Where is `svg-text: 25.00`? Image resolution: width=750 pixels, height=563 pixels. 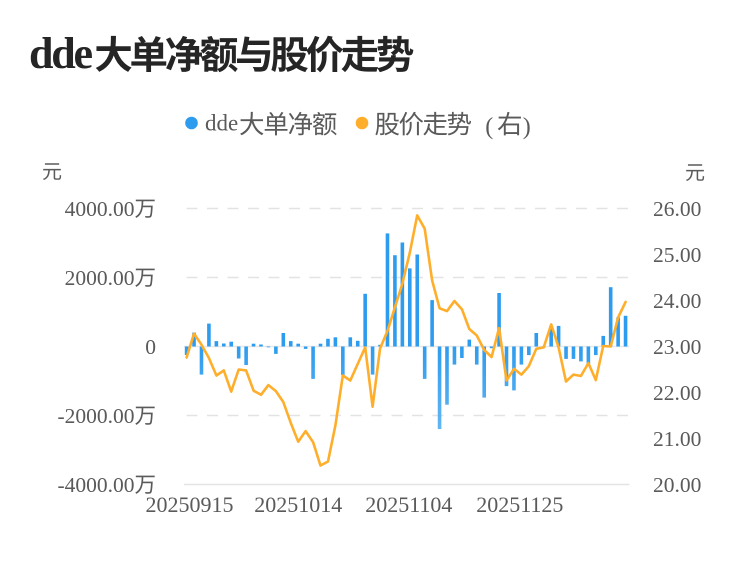
svg-text: 25.00 is located at coordinates (677, 255).